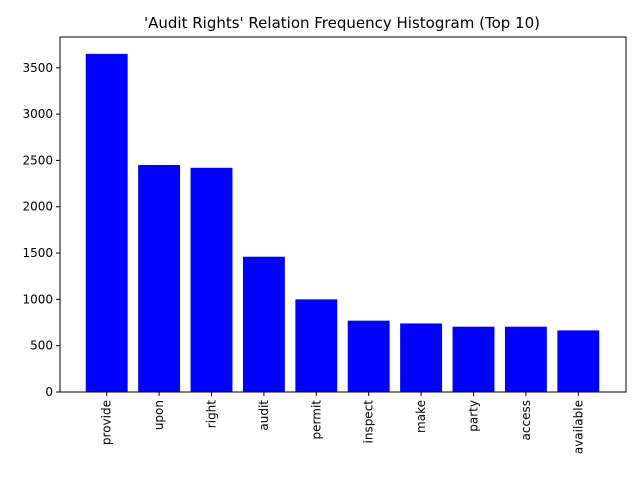 The width and height of the screenshot is (640, 480). What do you see at coordinates (106, 223) in the screenshot?
I see `bar-provide` at bounding box center [106, 223].